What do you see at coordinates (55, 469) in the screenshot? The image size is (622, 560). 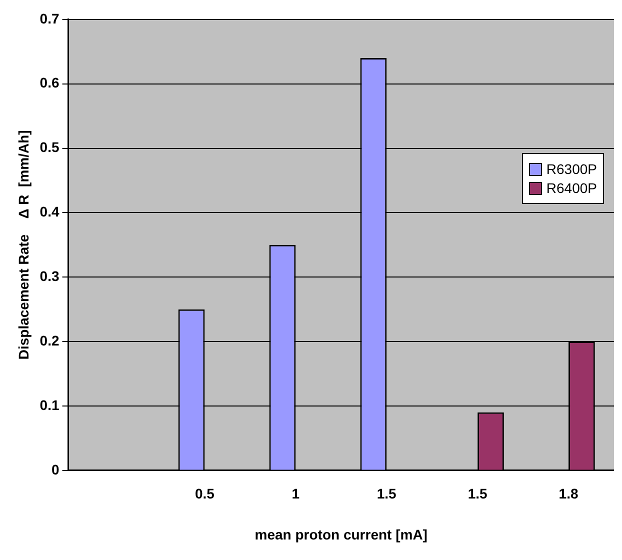 I see `y-tick-label: 0` at bounding box center [55, 469].